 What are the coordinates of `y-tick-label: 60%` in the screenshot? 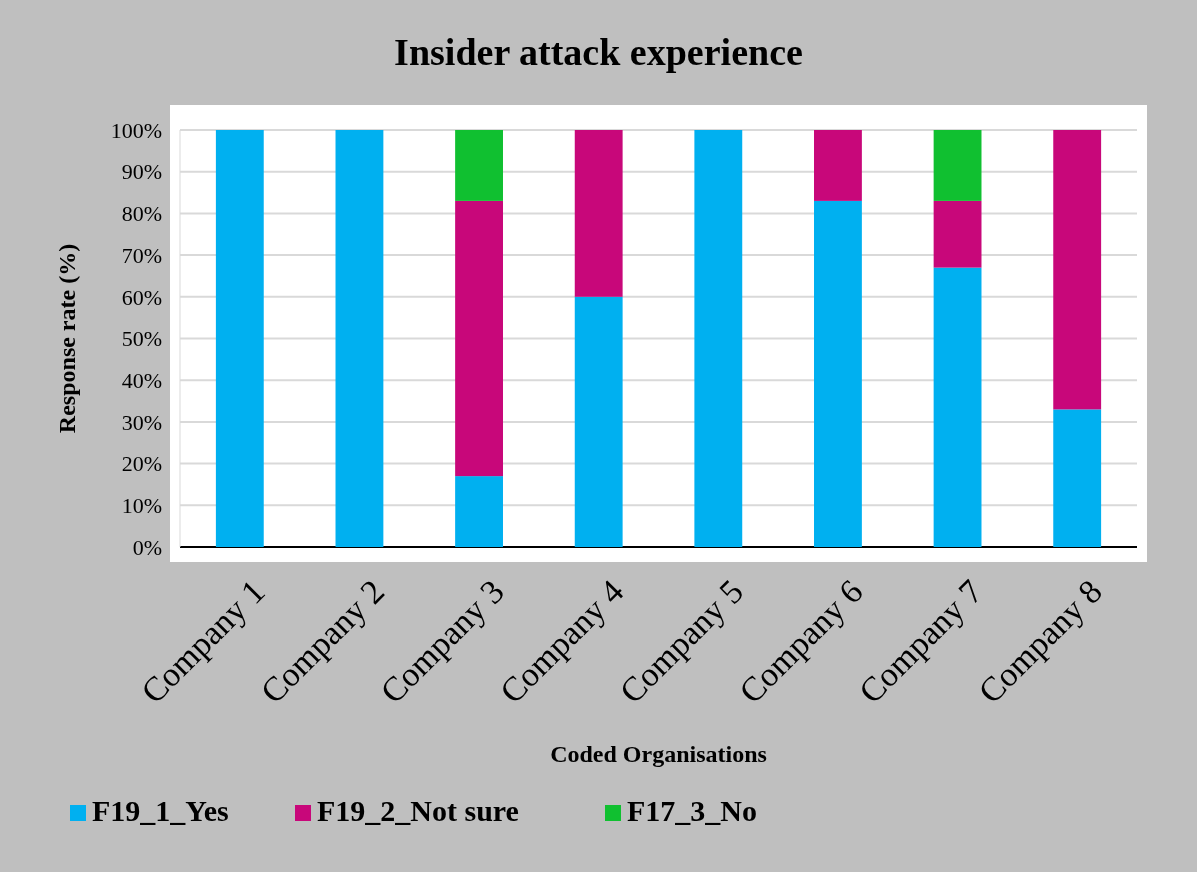 It's located at (141, 297).